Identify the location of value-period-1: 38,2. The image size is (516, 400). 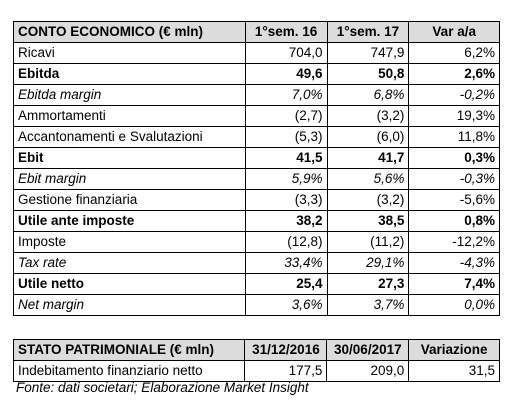
(286, 221).